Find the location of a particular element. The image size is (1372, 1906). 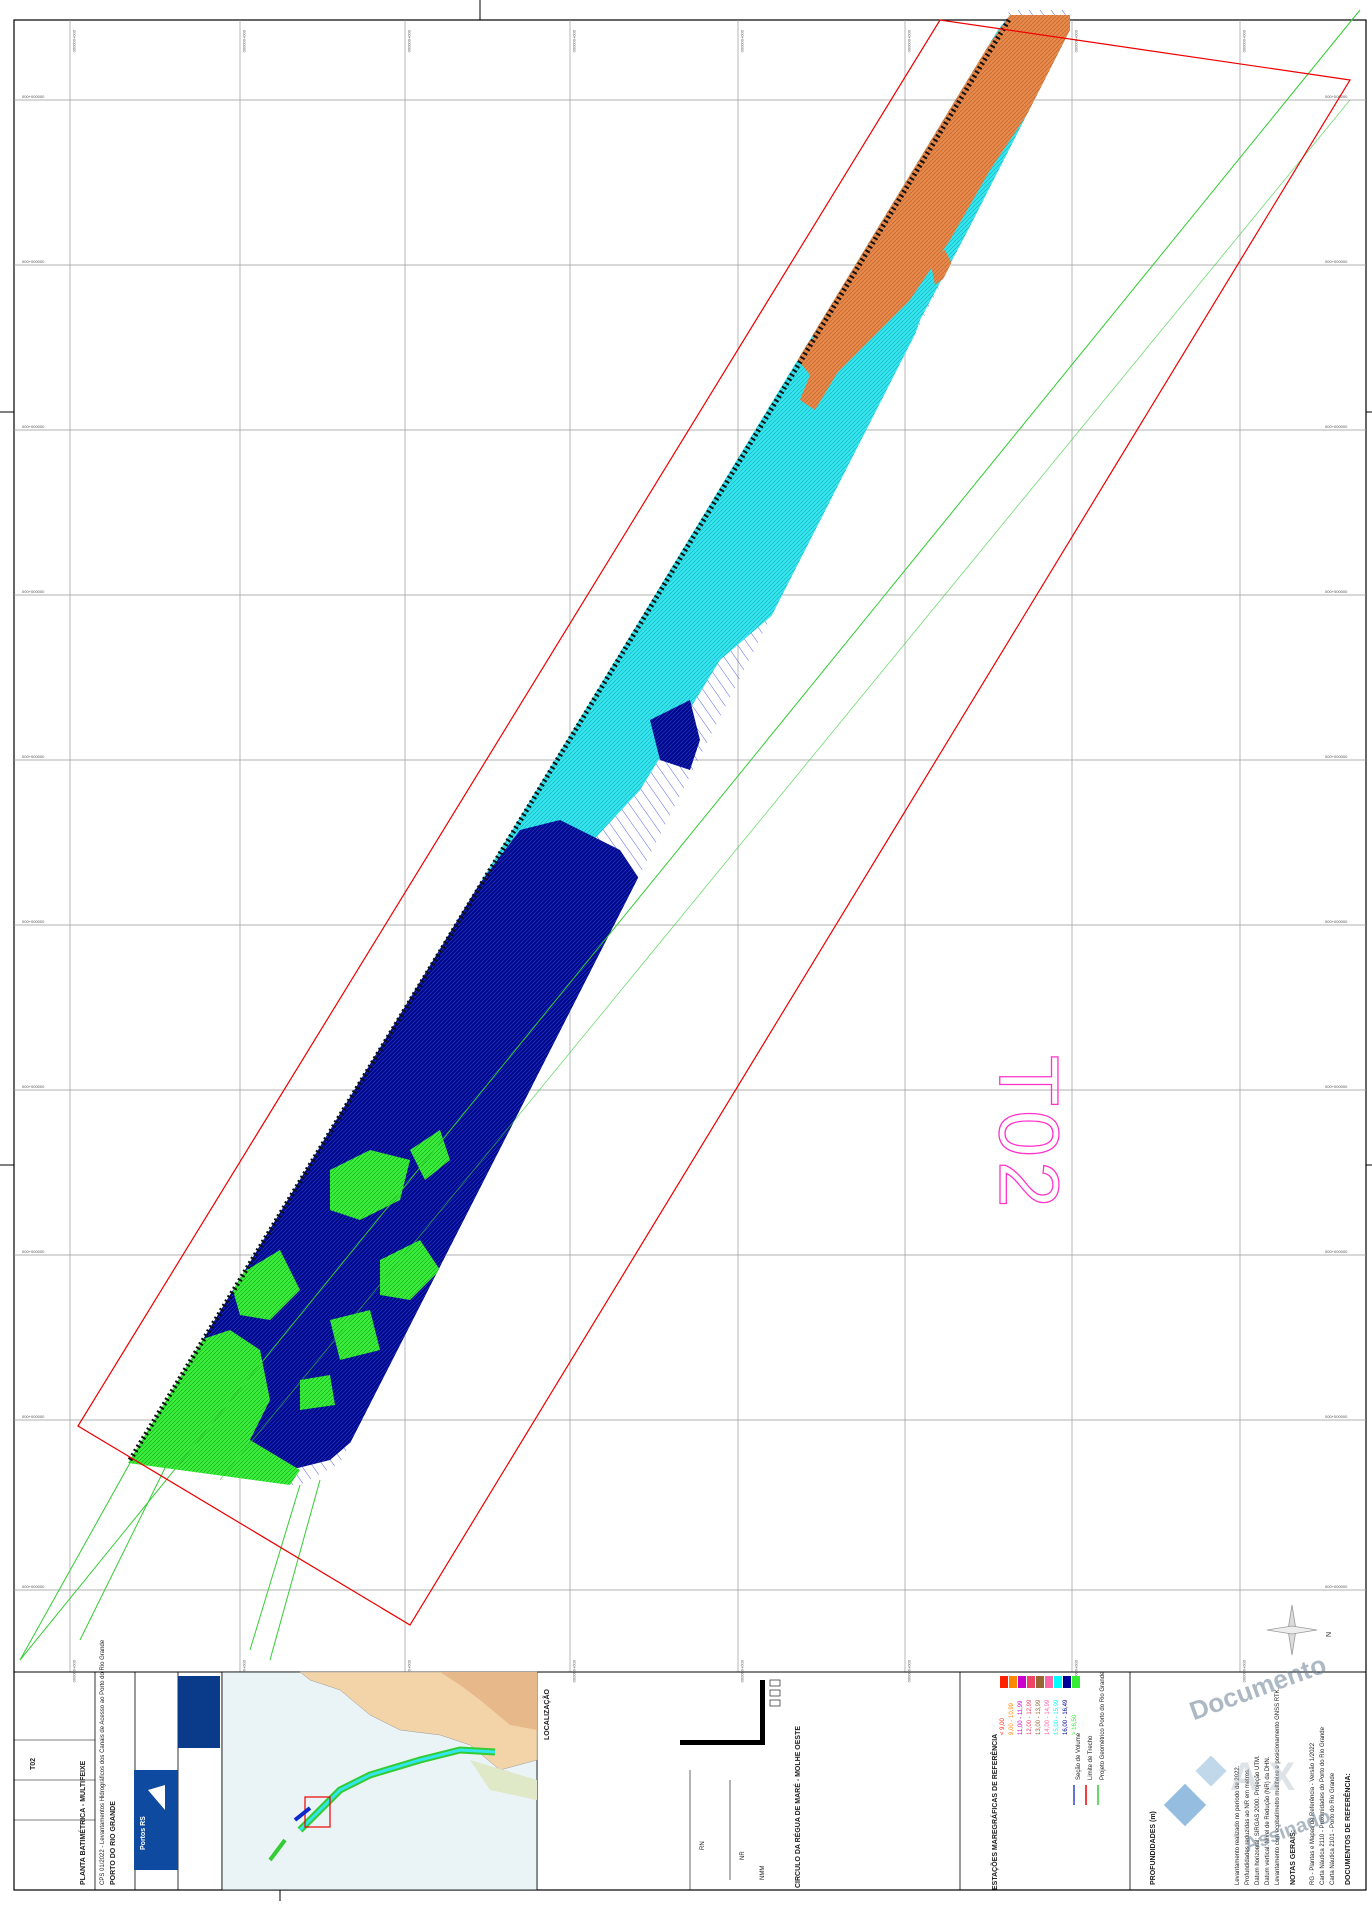

company-sub: Consultoria e Hidrografia is located at coordinates (199, 1836).